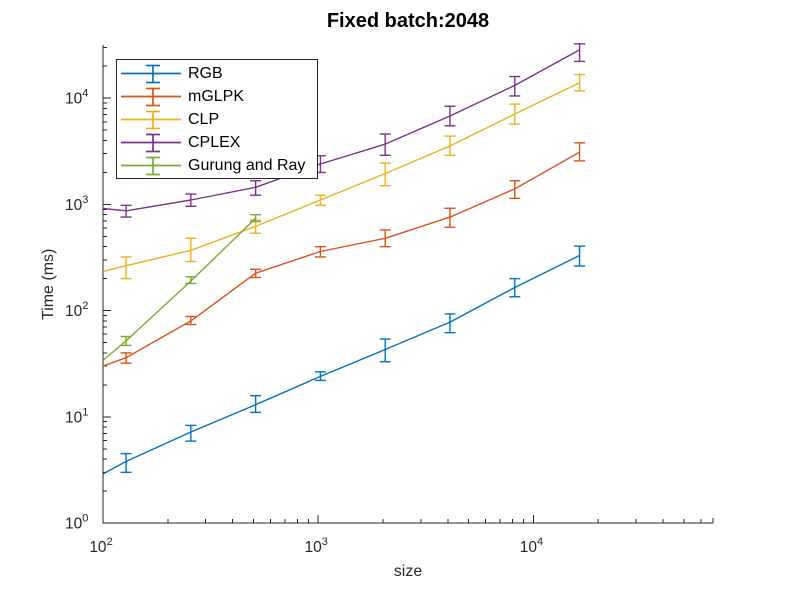 The image size is (789, 592). What do you see at coordinates (76, 523) in the screenshot?
I see `svg-text: 10⁰` at bounding box center [76, 523].